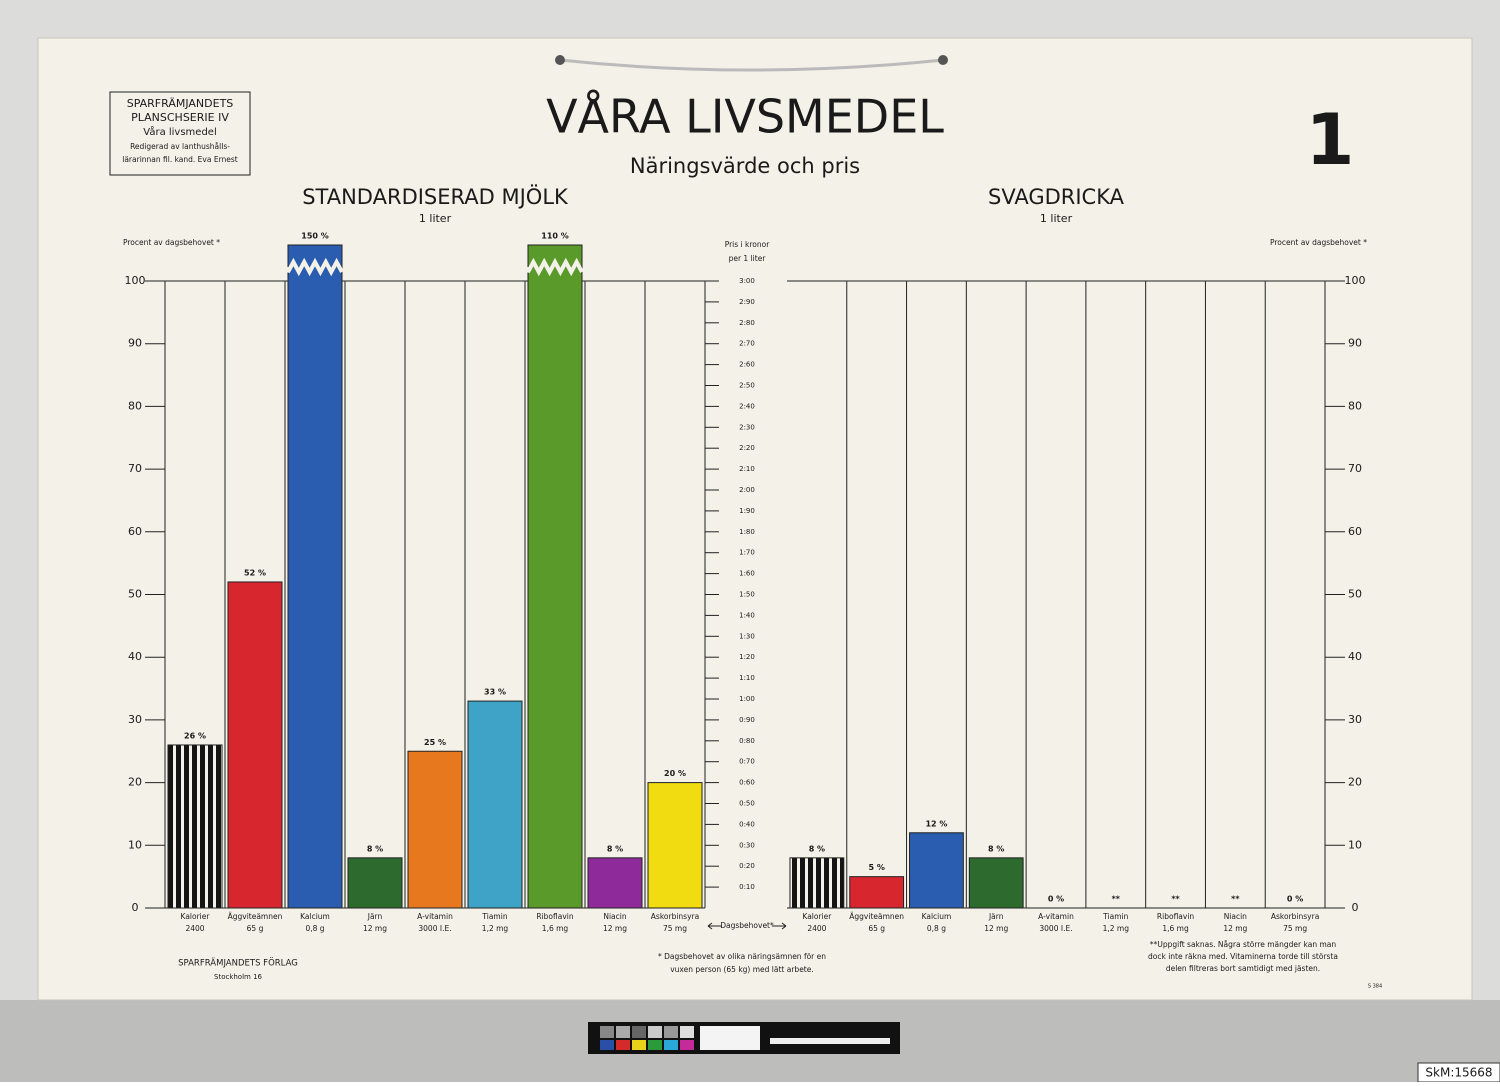 The width and height of the screenshot is (1500, 1086). I want to click on y2-tick-label: 2:70, so click(747, 344).